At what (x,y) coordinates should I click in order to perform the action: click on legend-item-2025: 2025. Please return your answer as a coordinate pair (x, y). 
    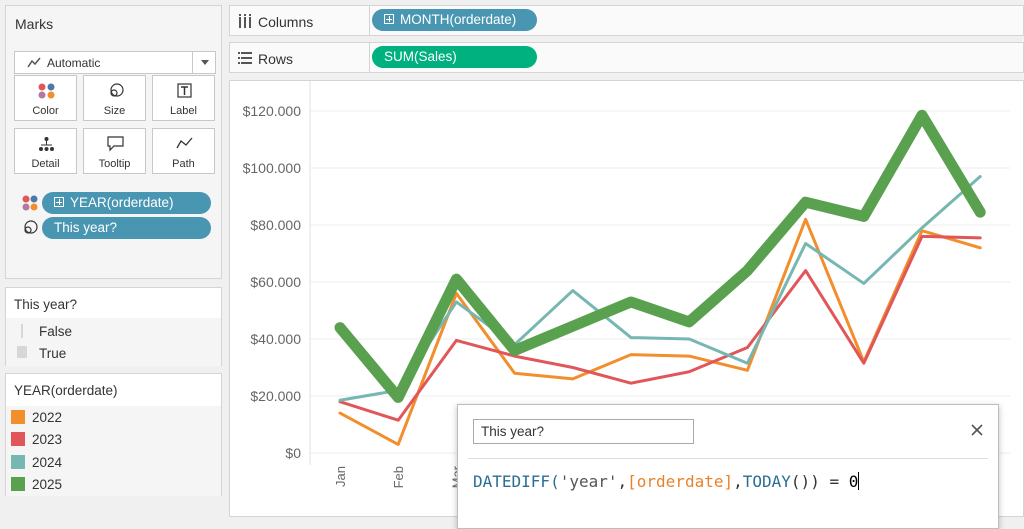
    Looking at the image, I should click on (47, 484).